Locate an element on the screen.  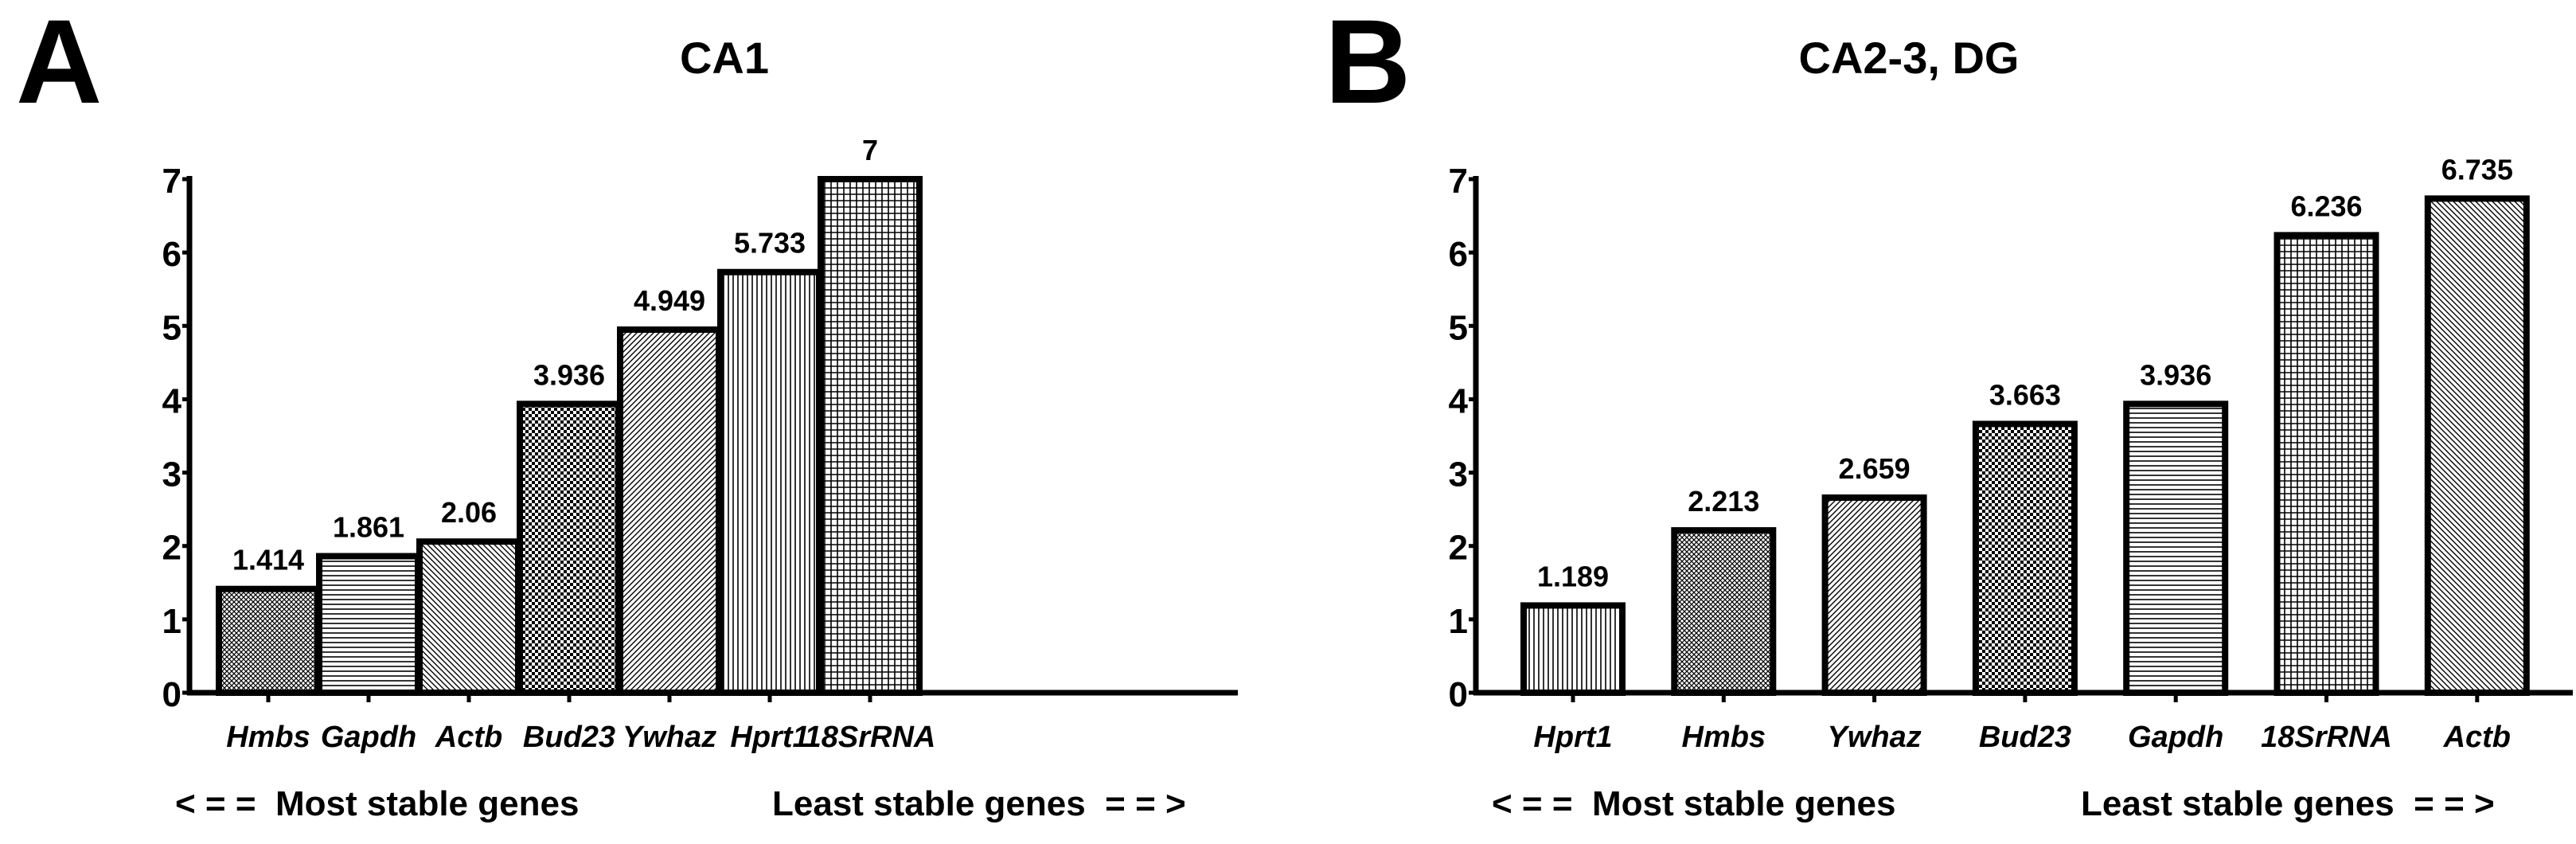
panel-label: A is located at coordinates (59, 64).